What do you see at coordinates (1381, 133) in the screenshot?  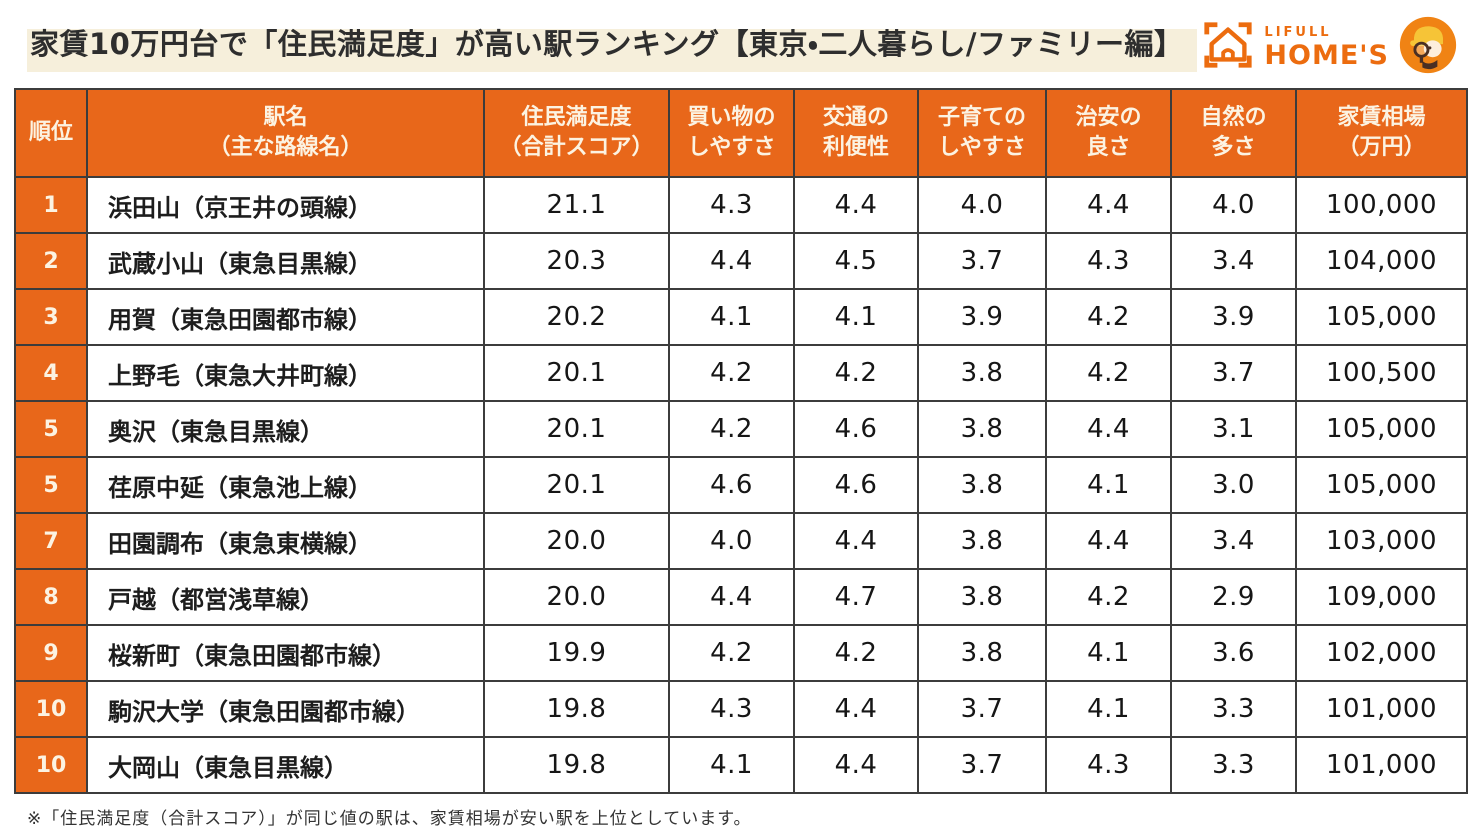 I see `header-rent: 家賃相場 （万円）` at bounding box center [1381, 133].